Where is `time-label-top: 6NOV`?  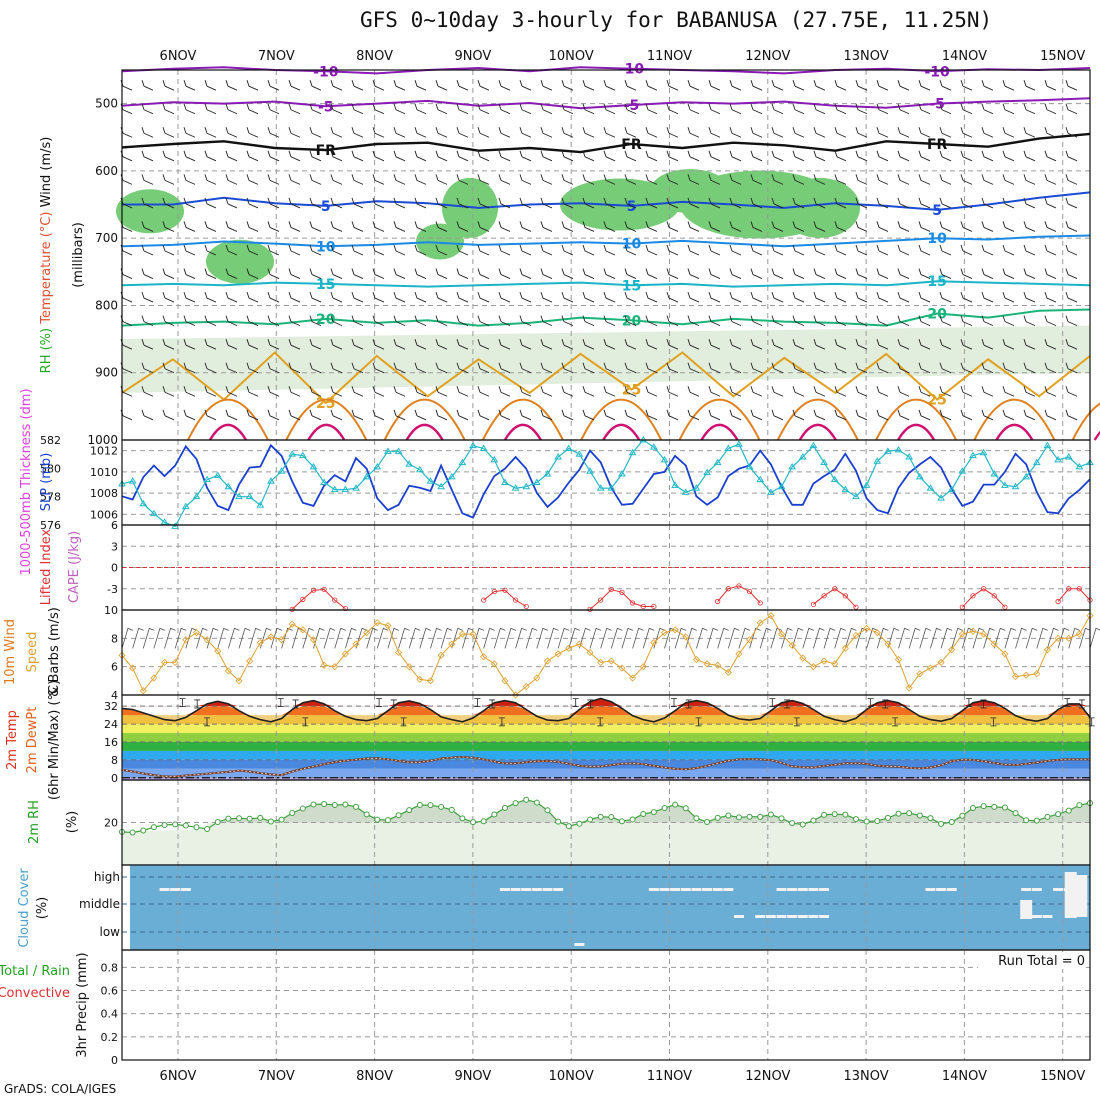 time-label-top: 6NOV is located at coordinates (178, 56).